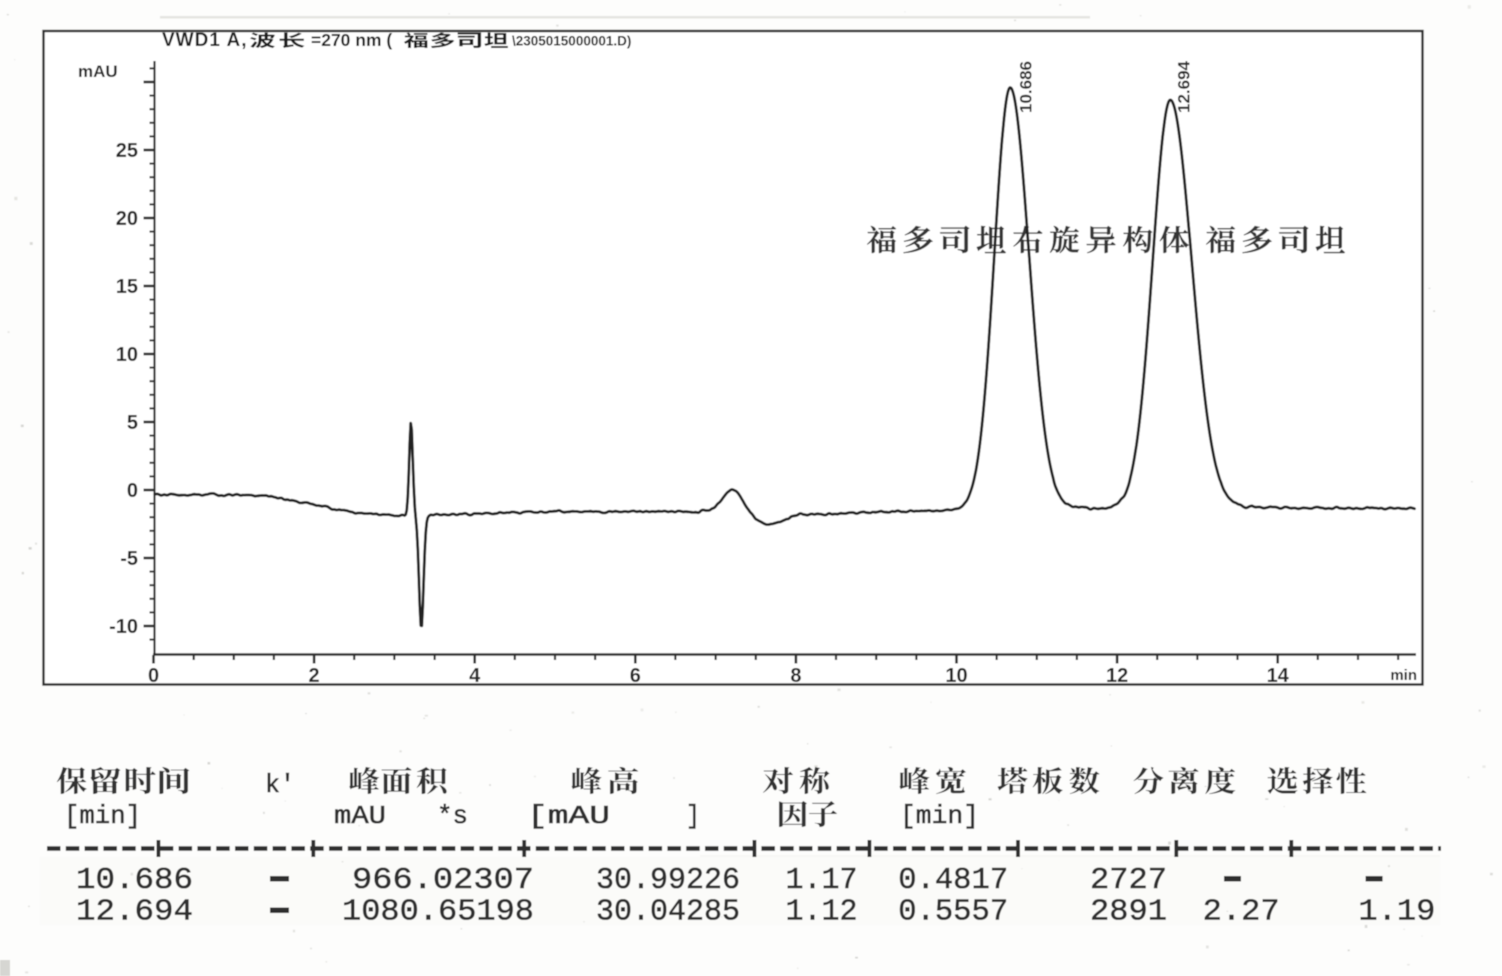  I want to click on svg-text: 12, so click(1117, 676).